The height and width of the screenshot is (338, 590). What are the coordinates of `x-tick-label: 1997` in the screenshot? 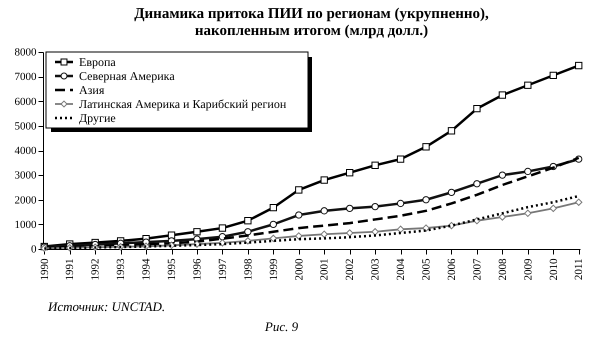 It's located at (222, 269).